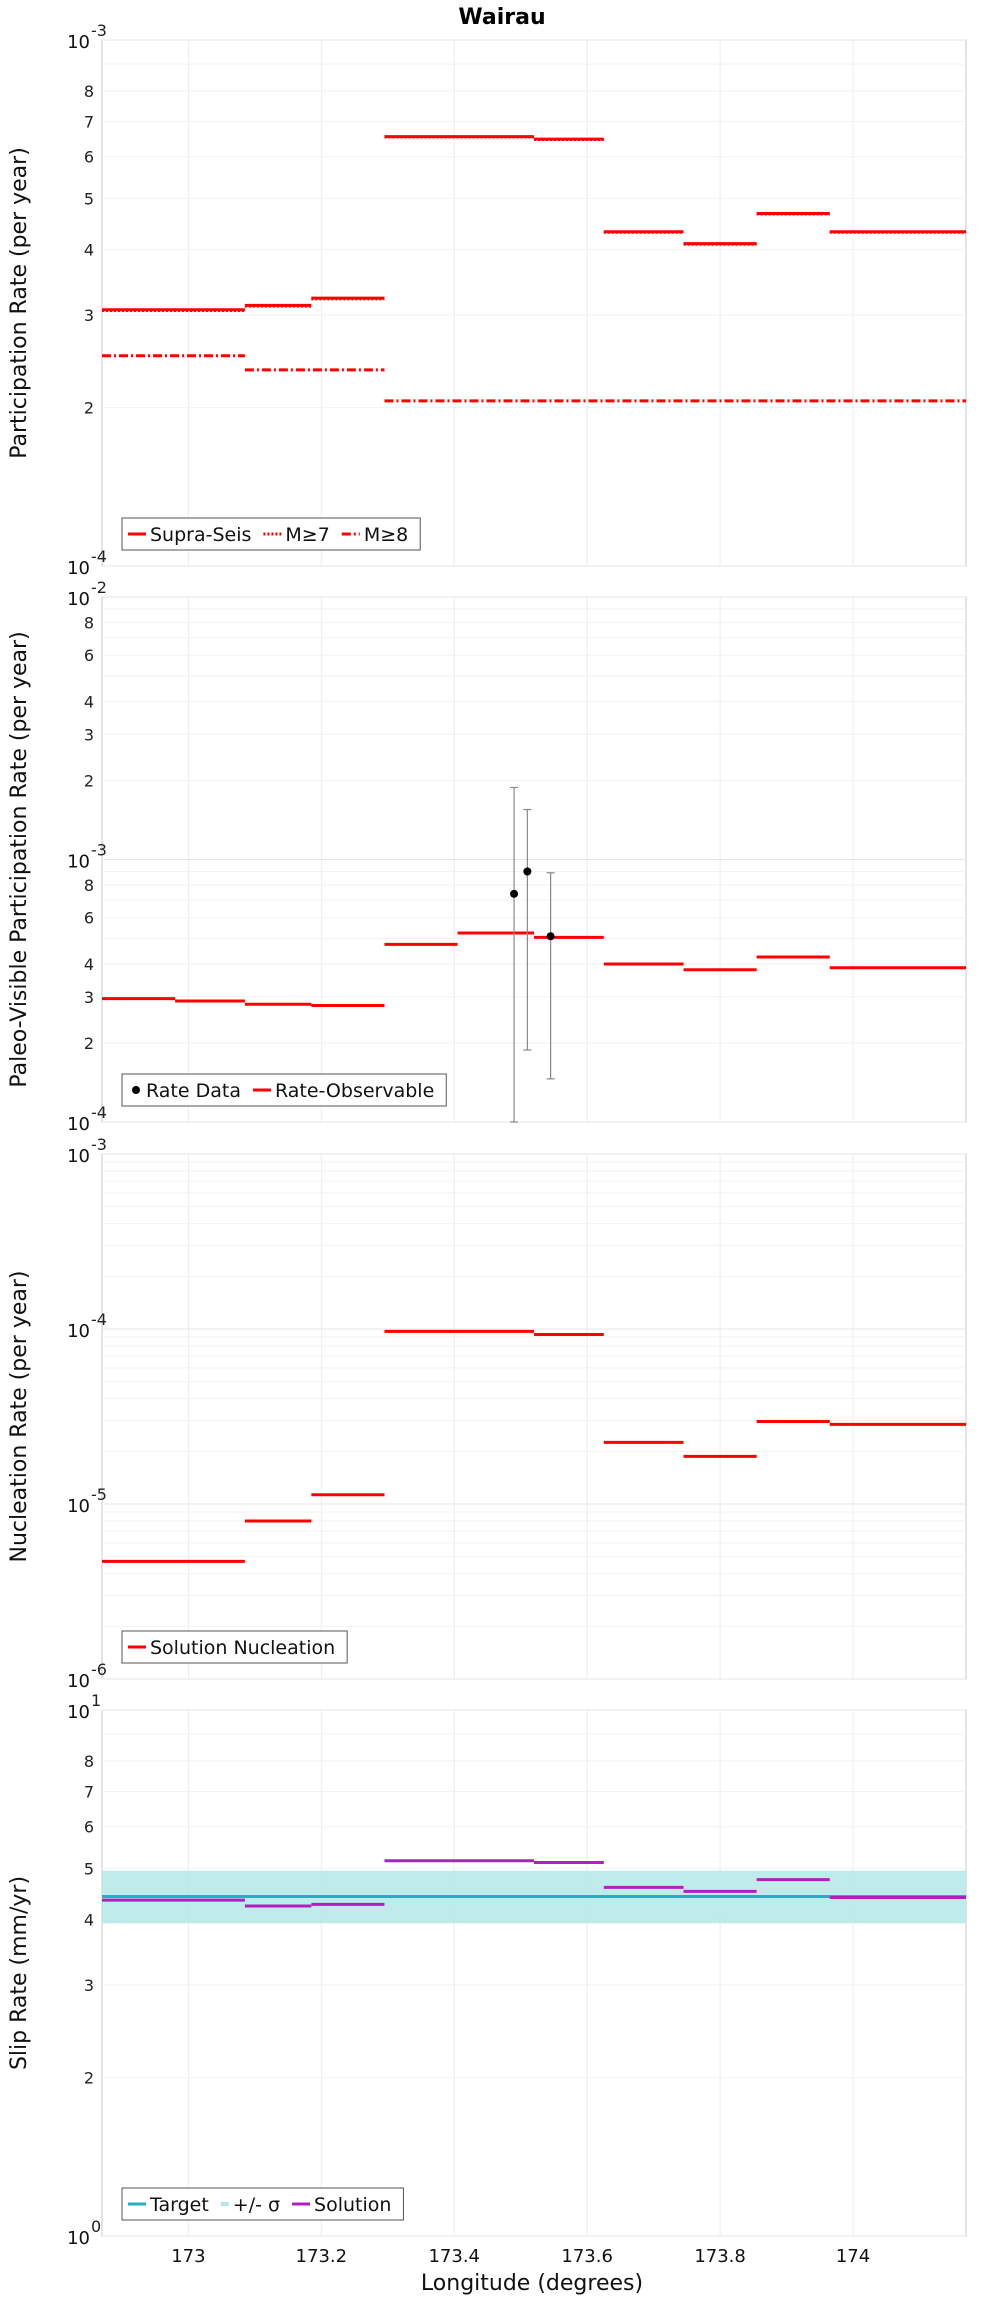 This screenshot has height=2300, width=1000. I want to click on legend: Solution Nucleation, so click(234, 1647).